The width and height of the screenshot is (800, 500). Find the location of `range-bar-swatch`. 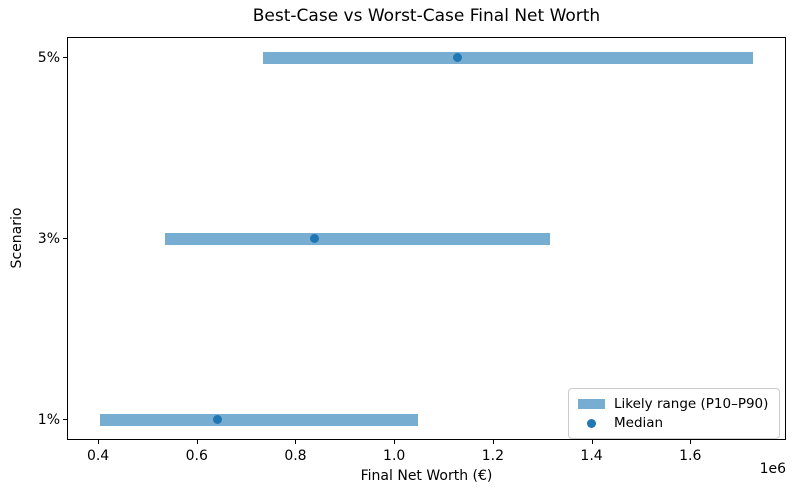

range-bar-swatch is located at coordinates (591, 404).